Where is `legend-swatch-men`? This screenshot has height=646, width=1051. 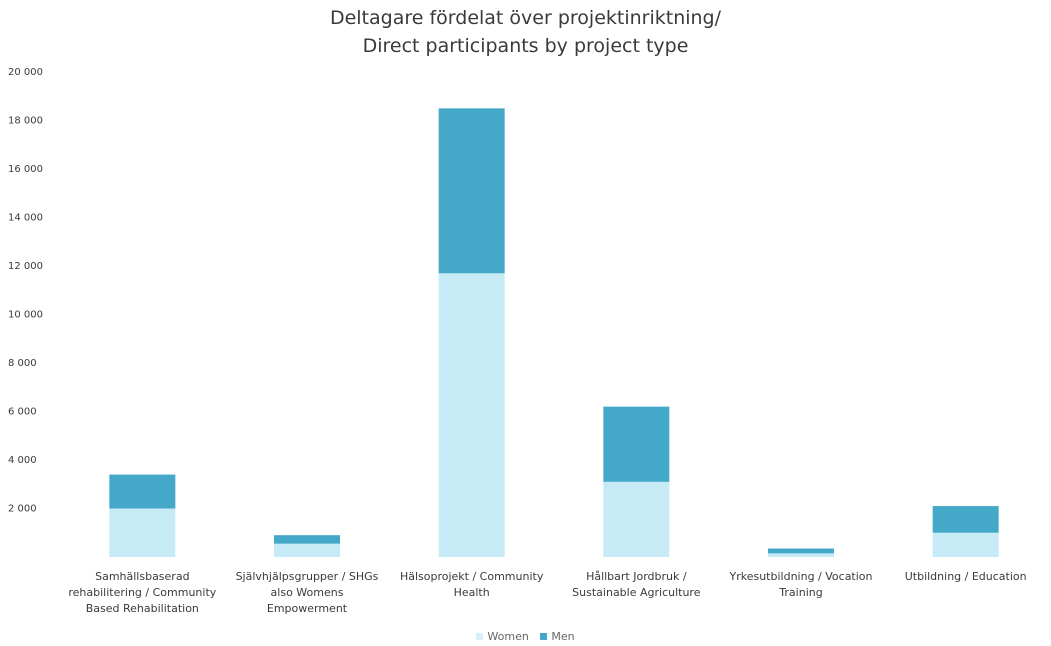 legend-swatch-men is located at coordinates (544, 636).